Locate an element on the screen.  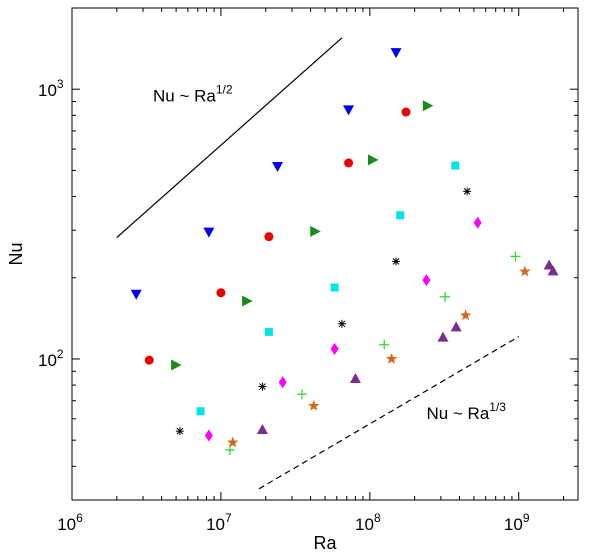
scaling-line-third is located at coordinates (389, 413).